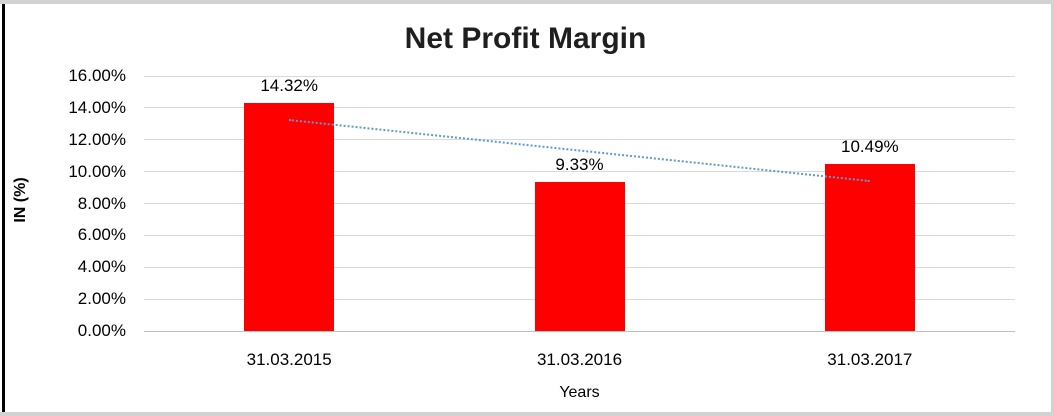 This screenshot has width=1054, height=416. Describe the element at coordinates (101, 267) in the screenshot. I see `y-axis-tick-label: 4.00%` at that location.